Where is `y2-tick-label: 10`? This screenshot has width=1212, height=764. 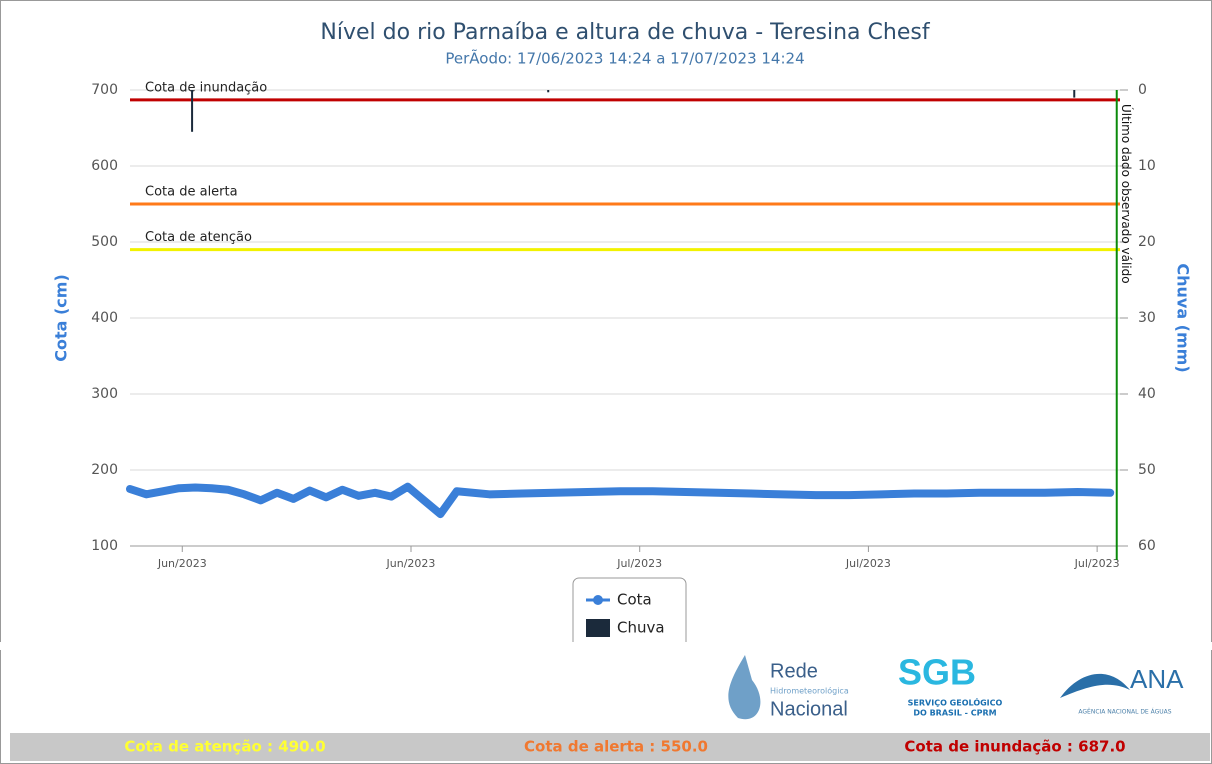 y2-tick-label: 10 is located at coordinates (1147, 166).